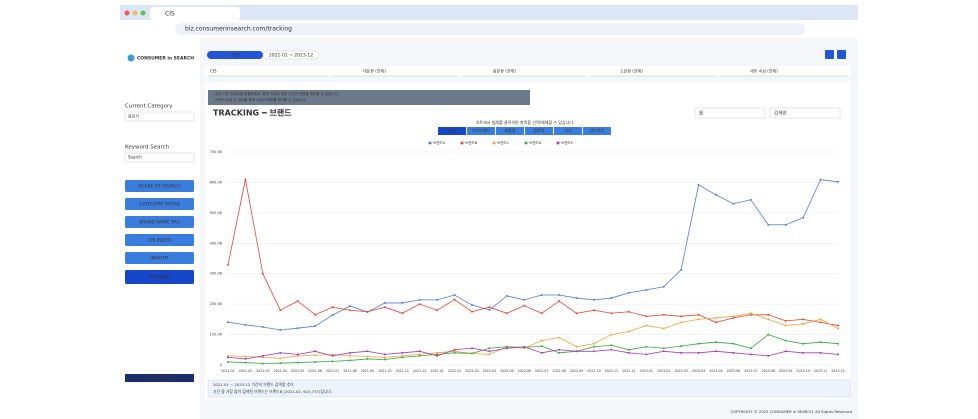  I want to click on hint: 차트에서 범례를 클릭하면 항목을 선택/해제할 수 있습니다., so click(525, 122).